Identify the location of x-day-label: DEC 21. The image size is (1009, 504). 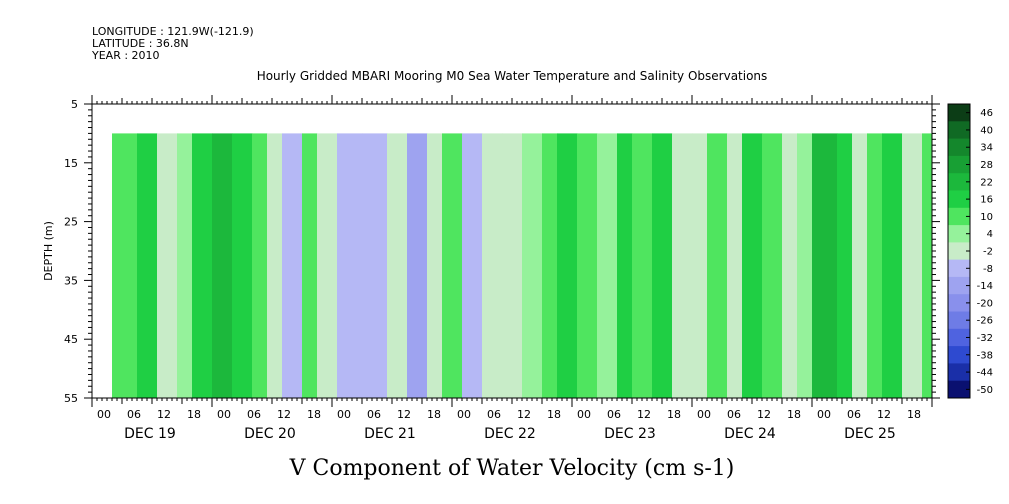
(390, 434).